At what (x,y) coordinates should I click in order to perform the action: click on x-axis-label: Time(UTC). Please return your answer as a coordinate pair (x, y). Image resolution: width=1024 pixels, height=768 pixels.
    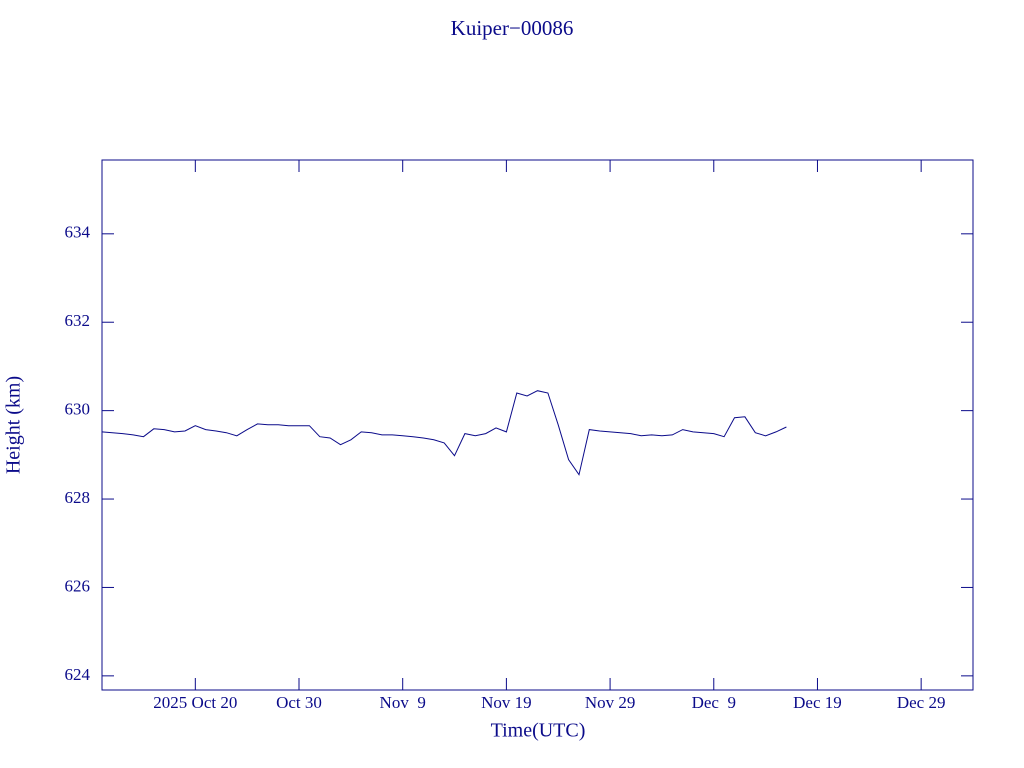
    Looking at the image, I should click on (538, 731).